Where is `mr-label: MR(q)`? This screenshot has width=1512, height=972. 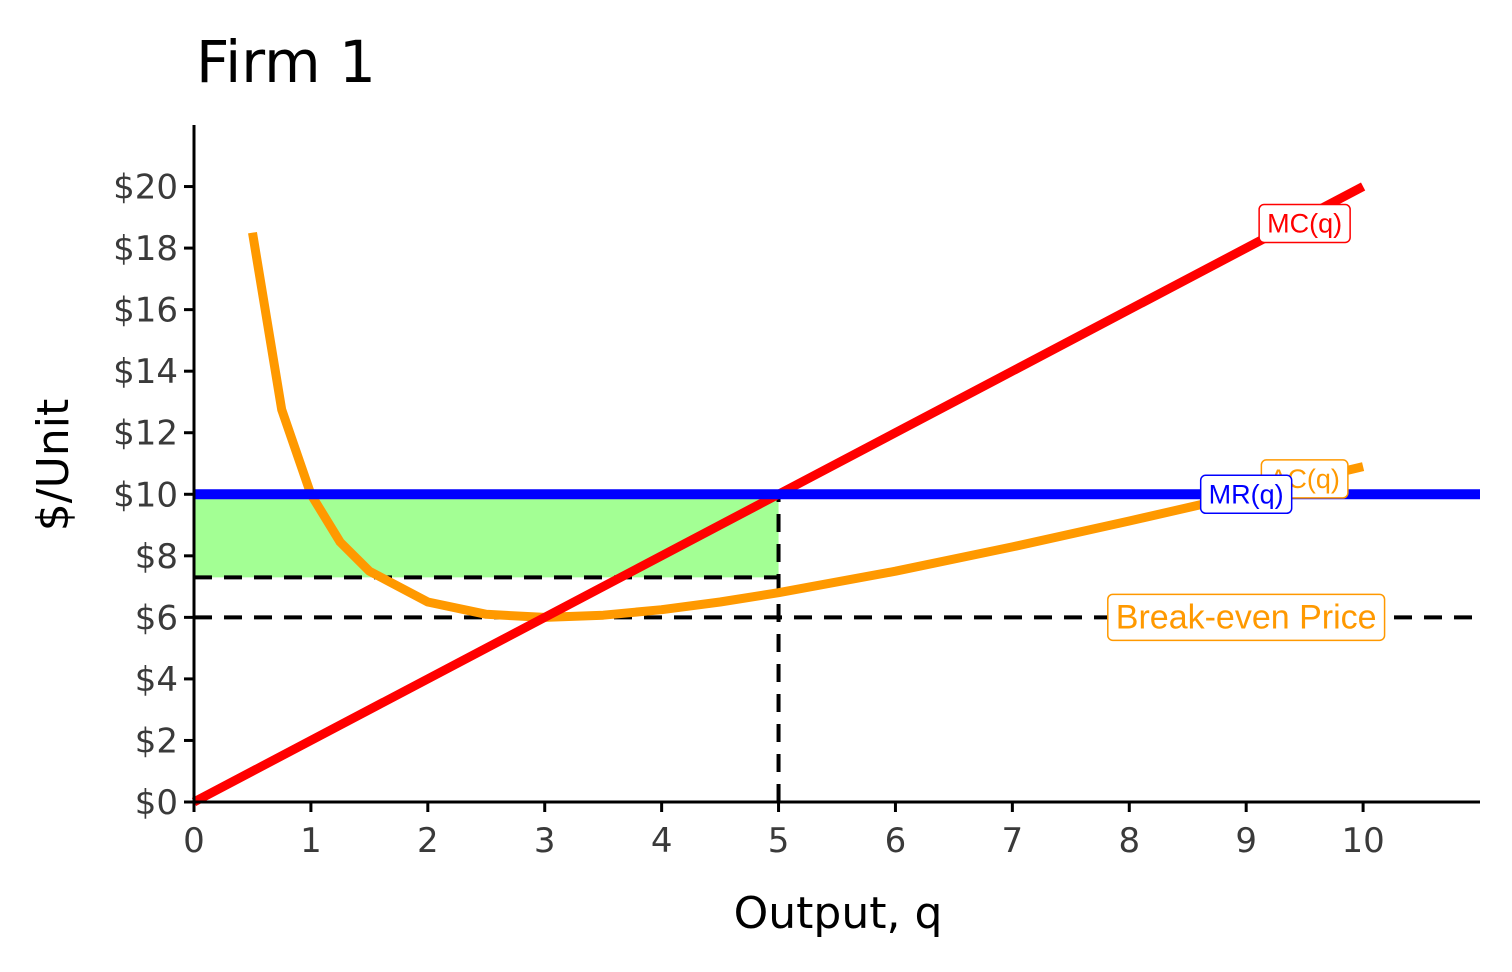
mr-label: MR(q) is located at coordinates (1246, 494).